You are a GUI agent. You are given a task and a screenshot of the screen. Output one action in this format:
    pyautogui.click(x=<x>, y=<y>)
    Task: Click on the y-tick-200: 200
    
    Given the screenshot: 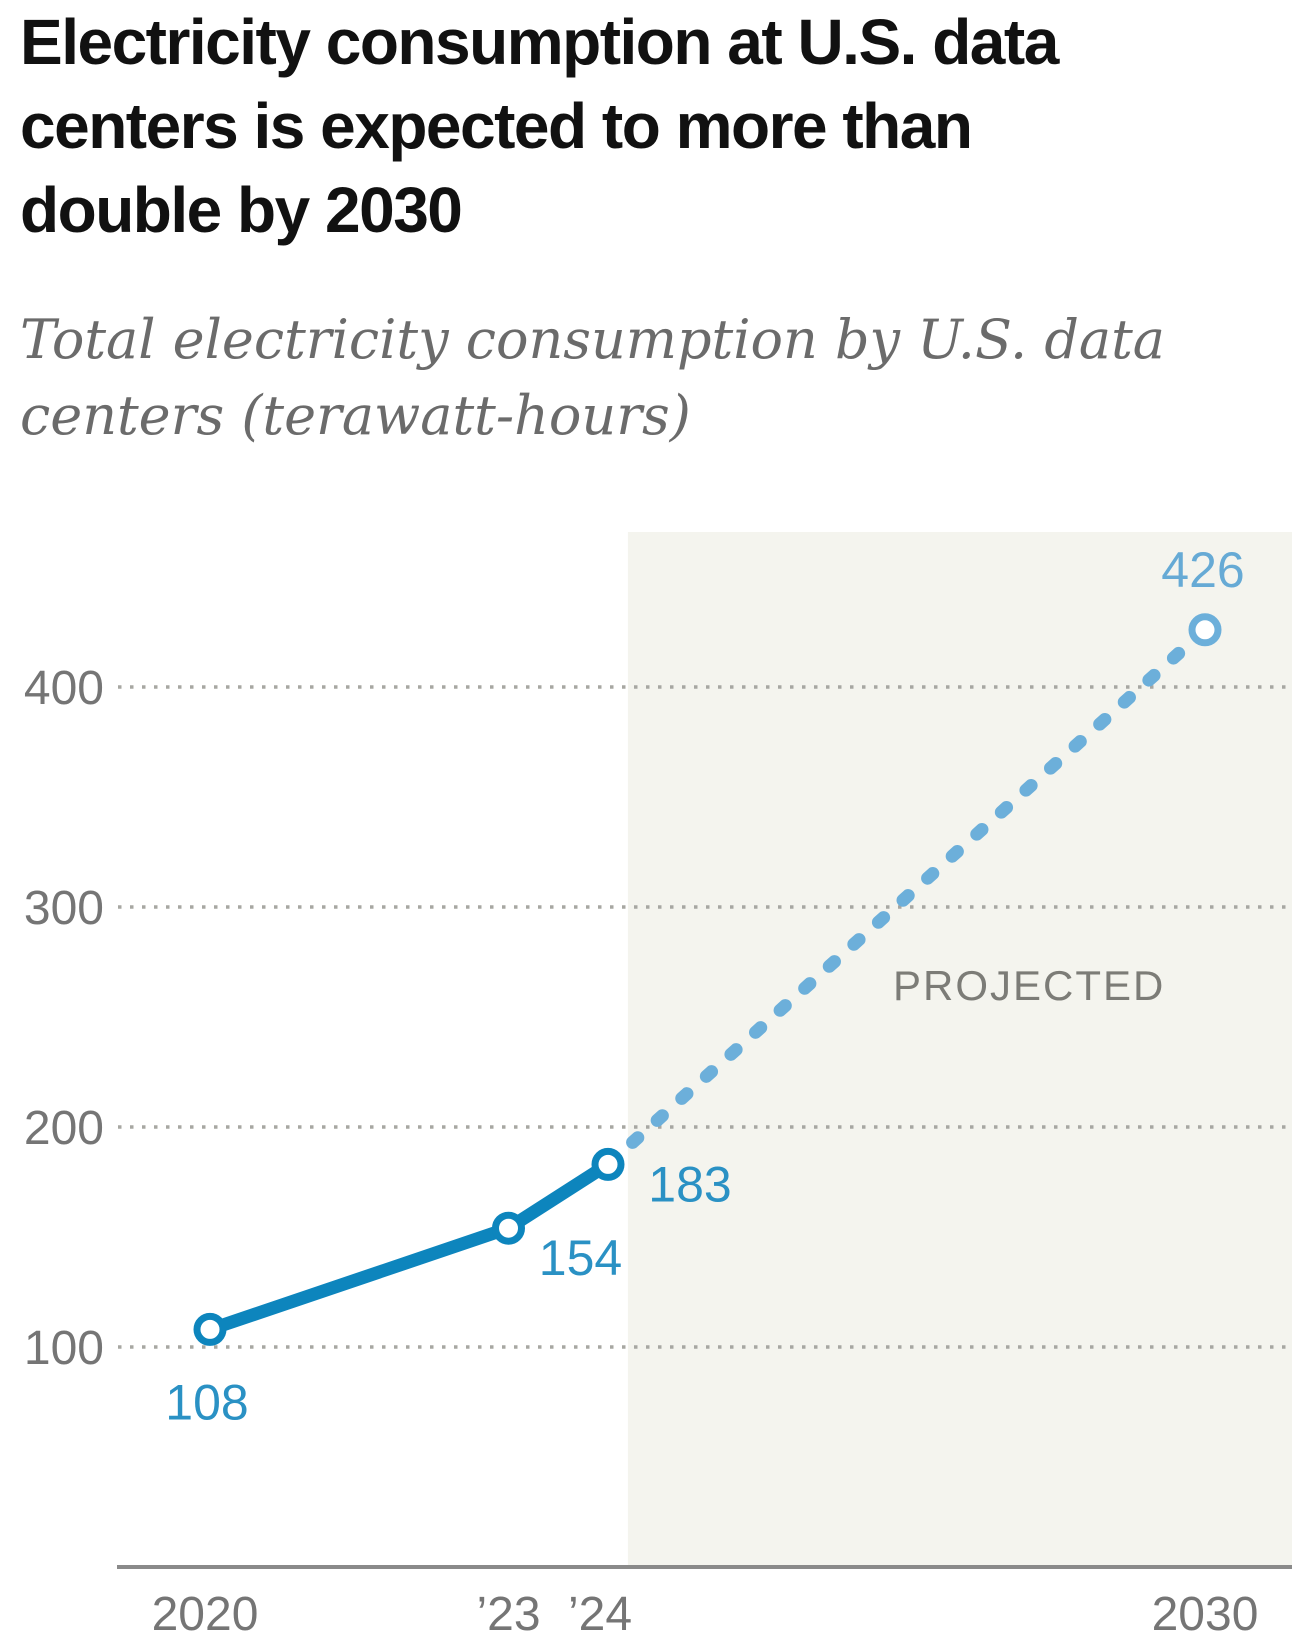 What is the action you would take?
    pyautogui.click(x=64, y=1128)
    